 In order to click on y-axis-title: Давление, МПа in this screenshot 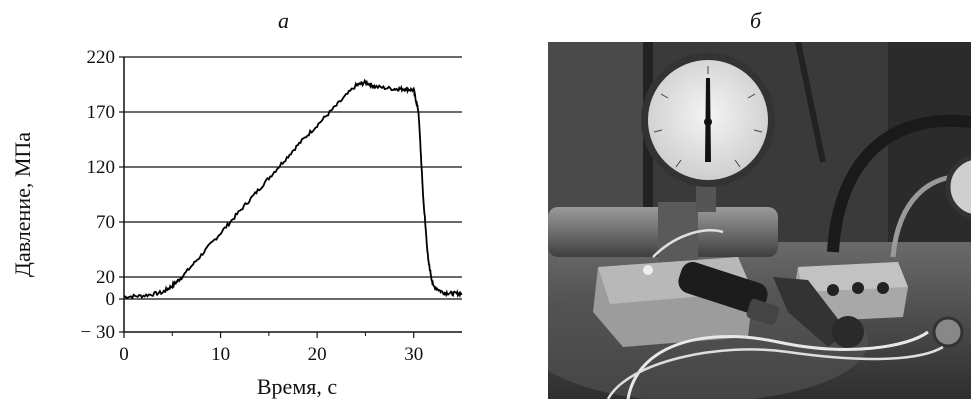, I will do `click(22, 204)`.